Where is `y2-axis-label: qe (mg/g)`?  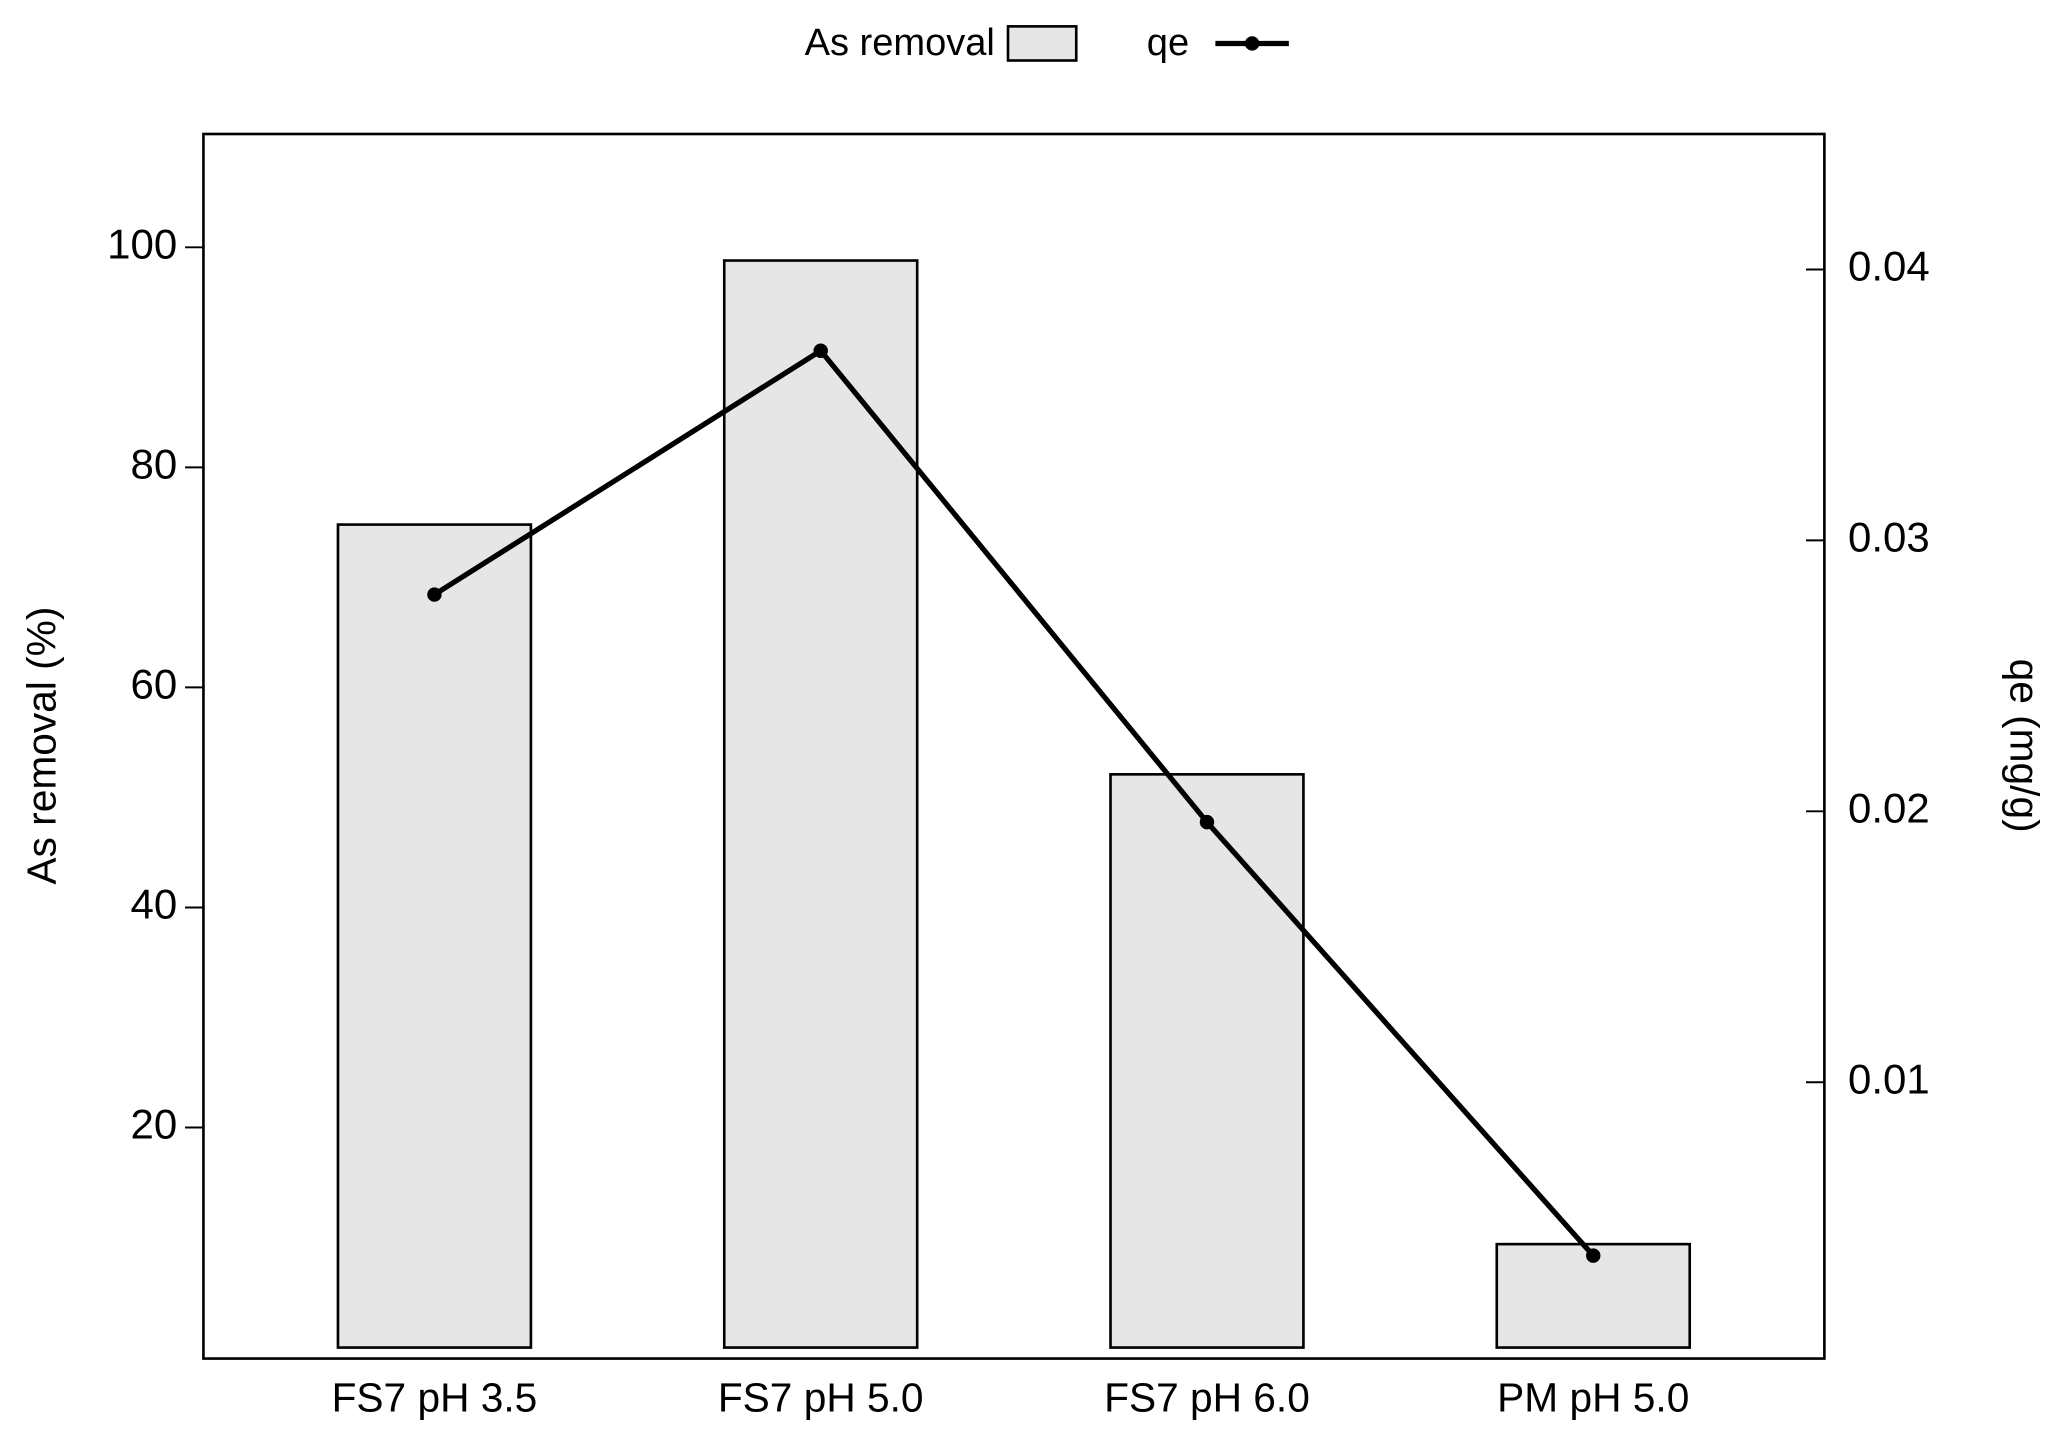 y2-axis-label: qe (mg/g) is located at coordinates (2025, 746).